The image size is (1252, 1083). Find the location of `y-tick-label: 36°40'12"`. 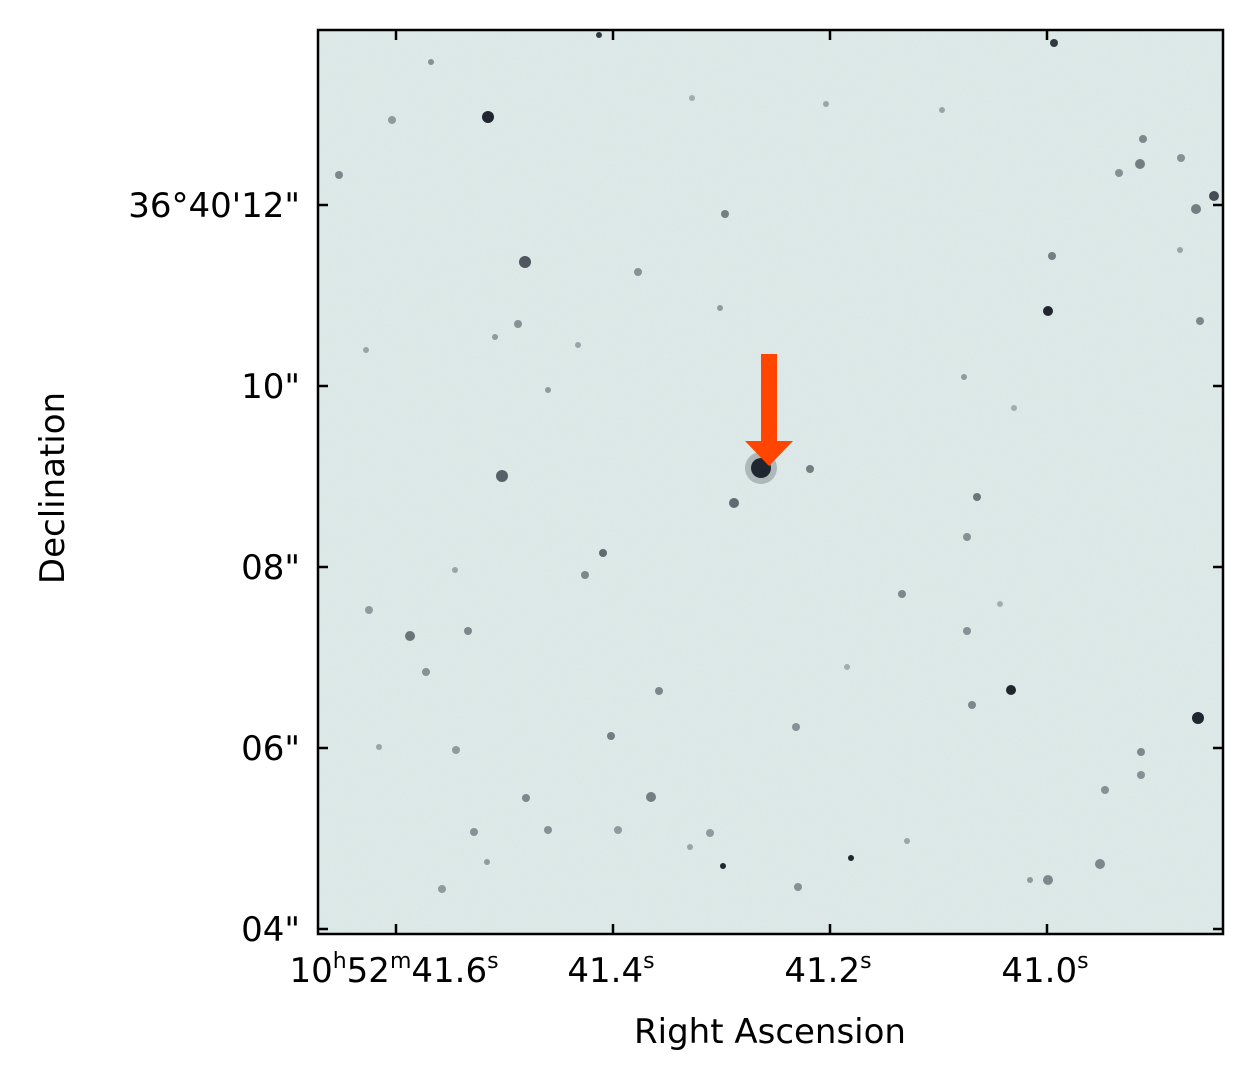

y-tick-label: 36°40'12" is located at coordinates (214, 206).